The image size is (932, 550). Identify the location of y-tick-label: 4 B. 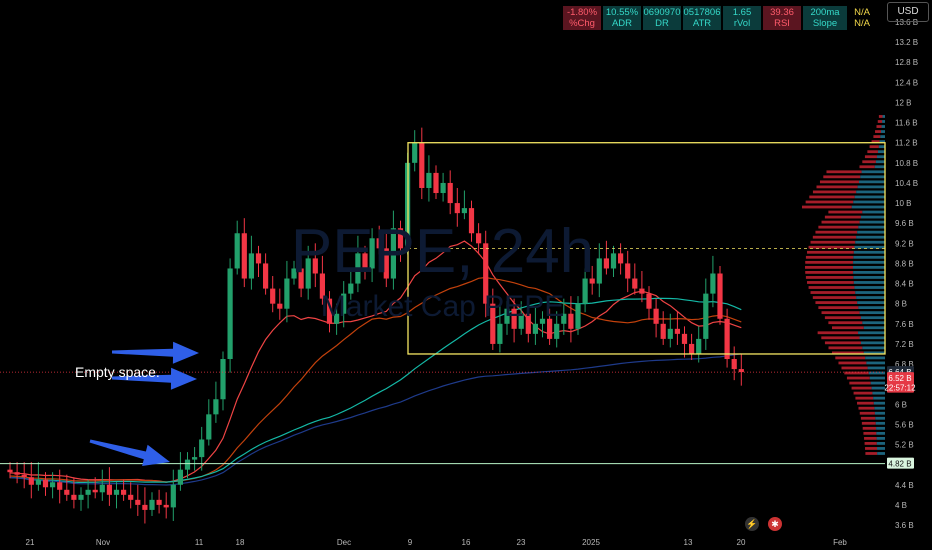
(901, 505).